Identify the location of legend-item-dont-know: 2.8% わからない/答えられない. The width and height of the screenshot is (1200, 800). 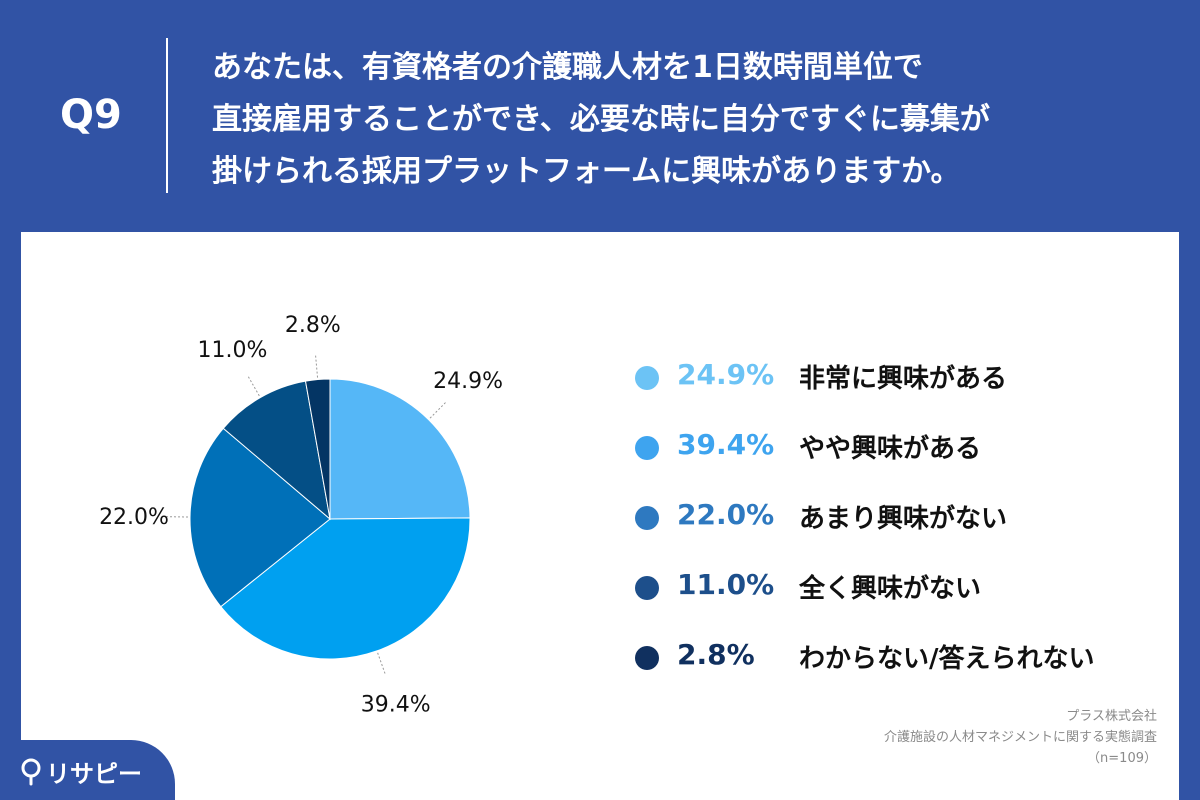
(905, 665).